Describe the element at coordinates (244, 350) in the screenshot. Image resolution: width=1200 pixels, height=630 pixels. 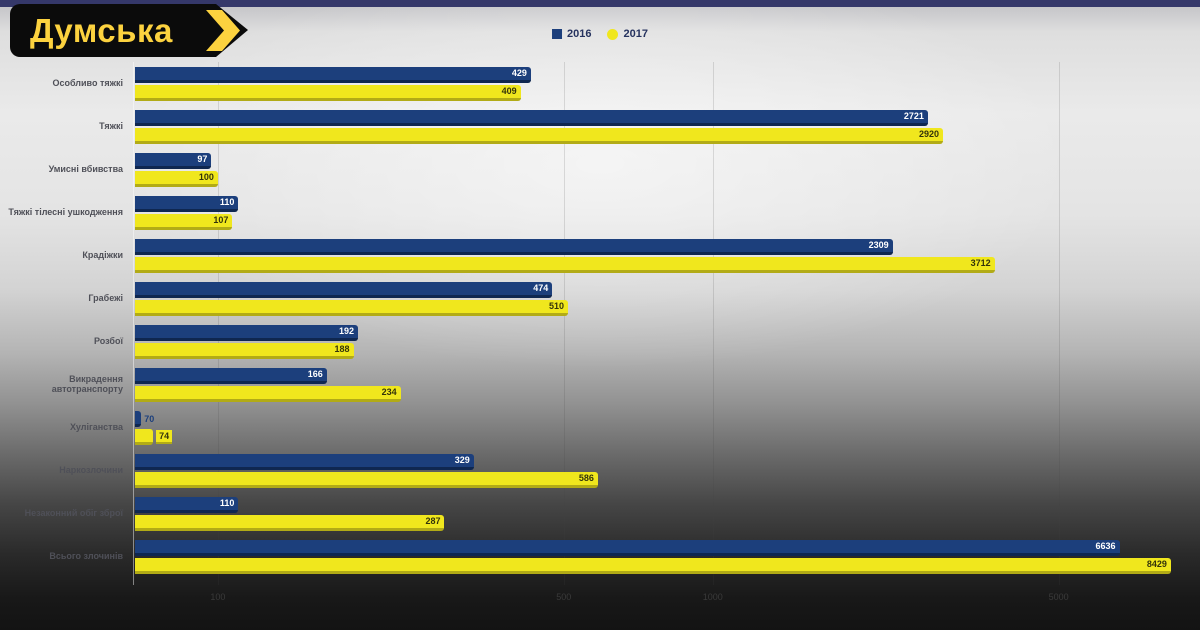
I see `bar-2017: 188` at that location.